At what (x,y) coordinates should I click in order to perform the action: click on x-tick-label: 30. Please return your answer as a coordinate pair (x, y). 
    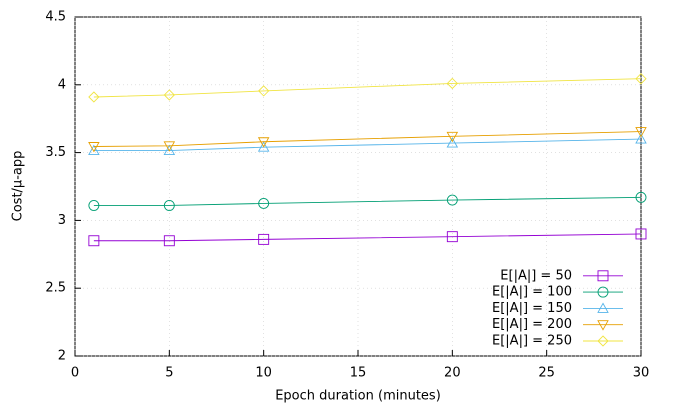
    Looking at the image, I should click on (641, 373).